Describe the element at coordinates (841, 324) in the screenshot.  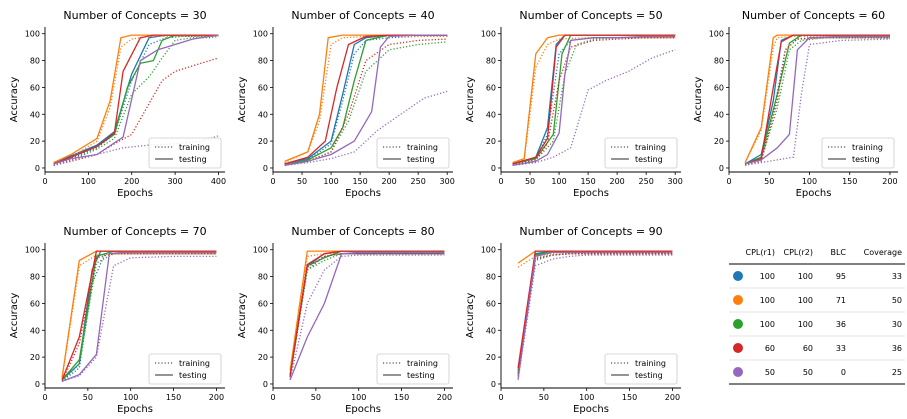
I see `table-cell: 36` at that location.